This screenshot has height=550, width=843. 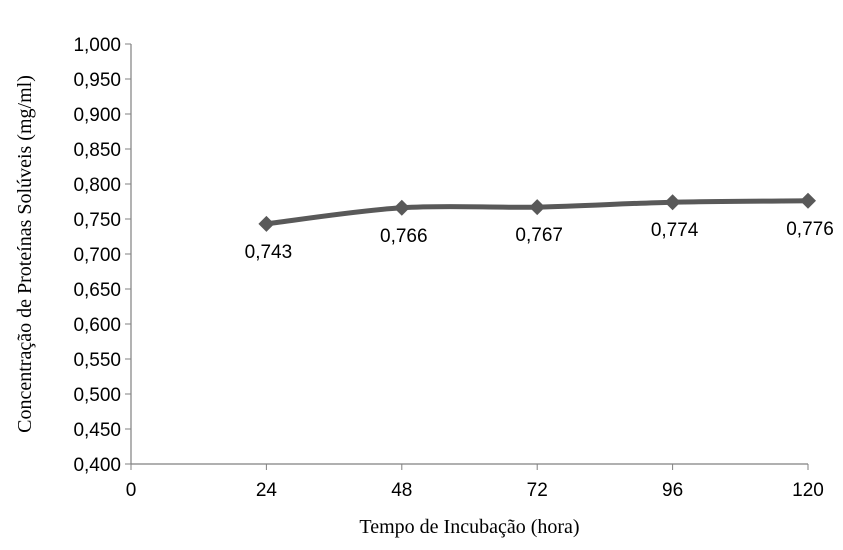 What do you see at coordinates (97, 395) in the screenshot?
I see `y-tick-label: 0,500` at bounding box center [97, 395].